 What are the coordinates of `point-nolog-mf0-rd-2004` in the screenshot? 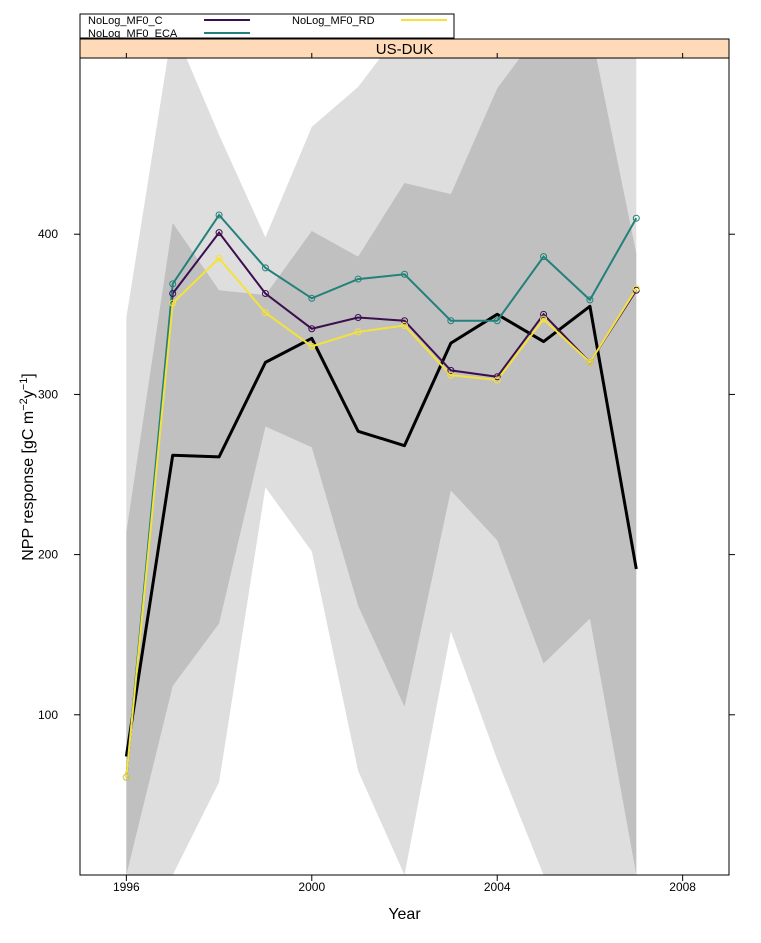 It's located at (497, 380).